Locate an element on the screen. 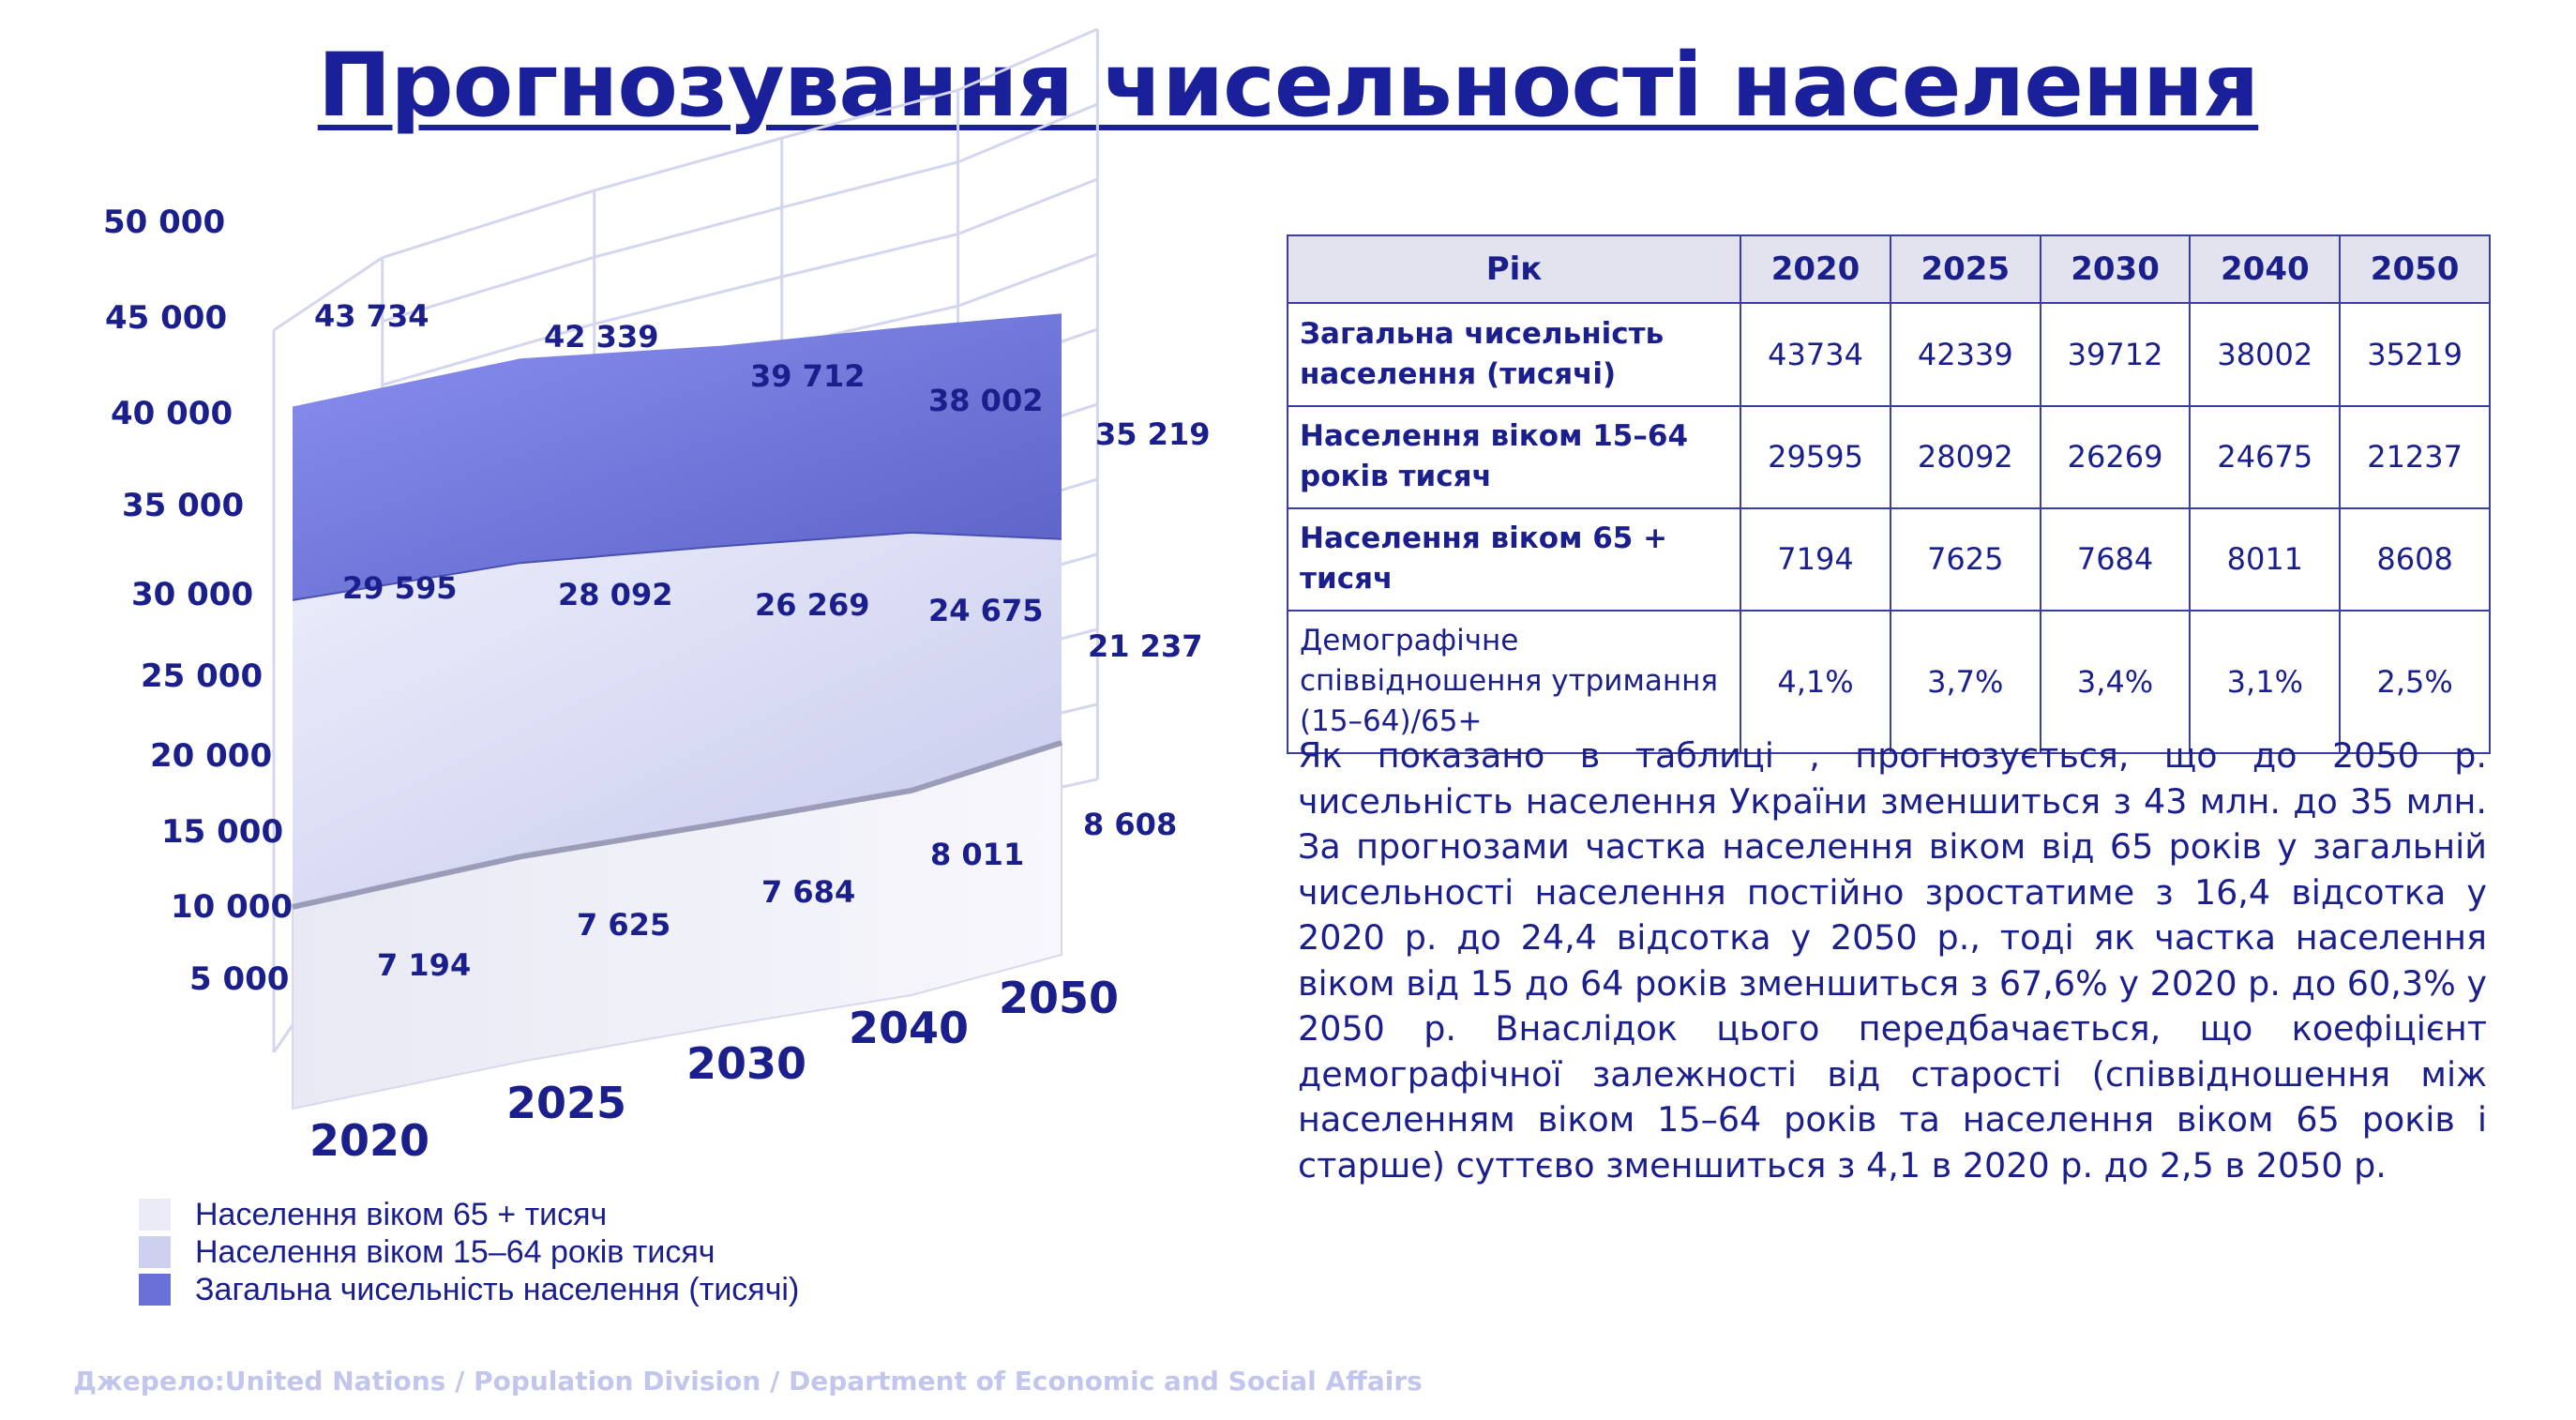 The image size is (2576, 1420). x-tick-label: 2040 is located at coordinates (909, 1028).